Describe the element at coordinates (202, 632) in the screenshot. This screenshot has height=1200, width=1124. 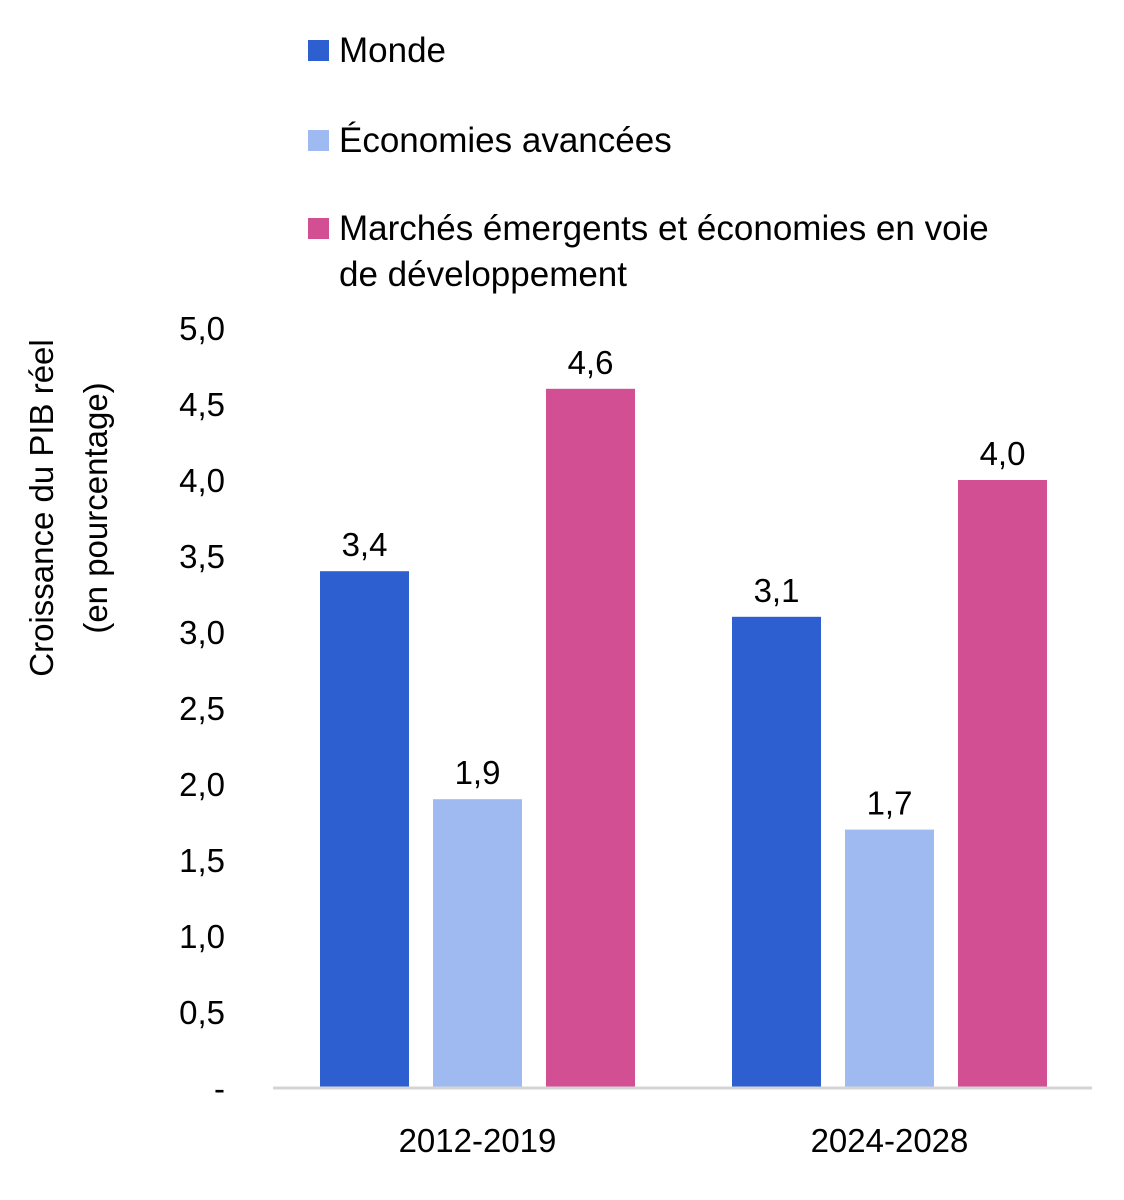
I see `y-tick-label: 3,0` at that location.